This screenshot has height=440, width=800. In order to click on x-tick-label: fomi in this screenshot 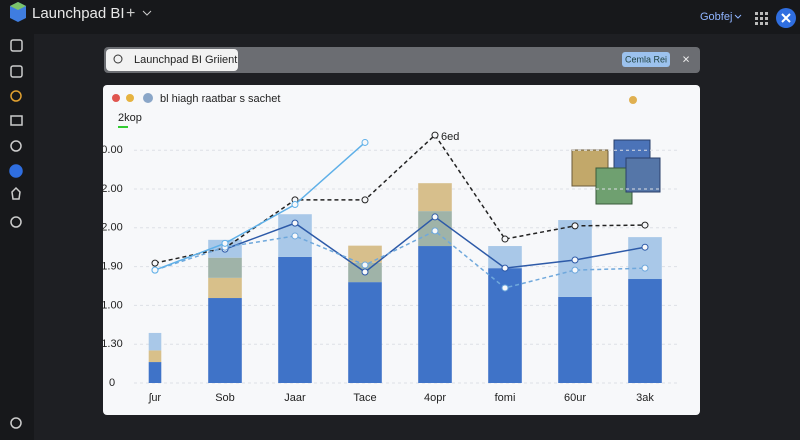, I will do `click(505, 398)`.